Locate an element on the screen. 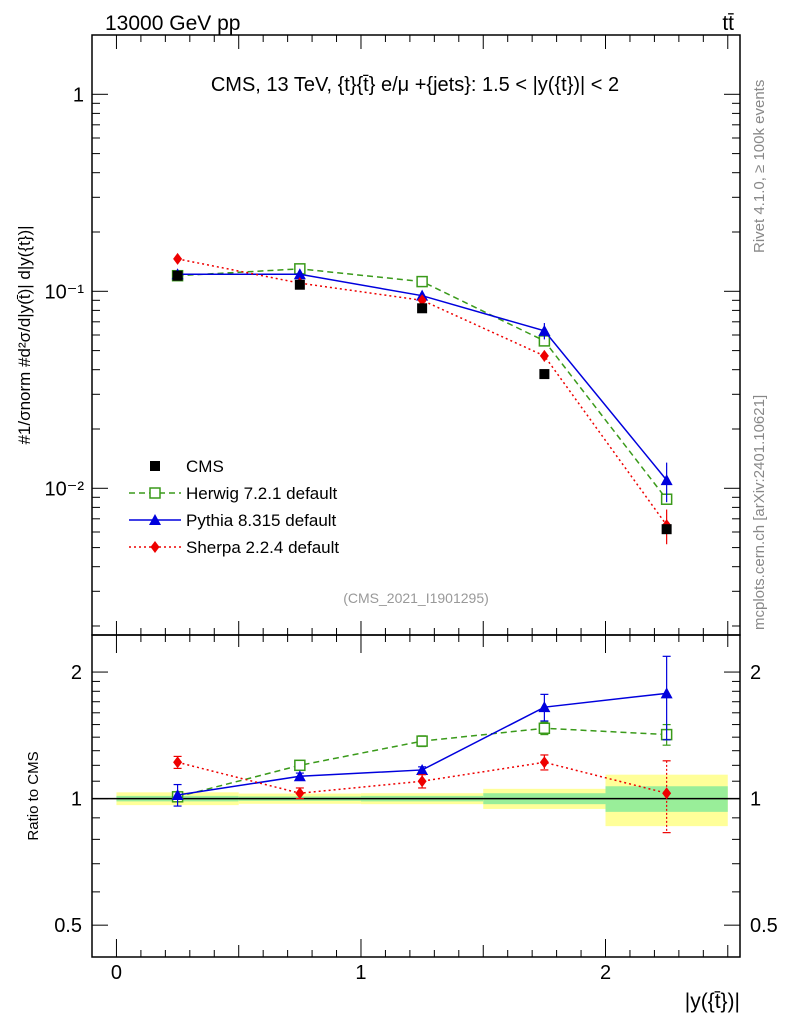 The height and width of the screenshot is (1024, 786). ratio-y-tick-label-right: 2 is located at coordinates (755, 673).